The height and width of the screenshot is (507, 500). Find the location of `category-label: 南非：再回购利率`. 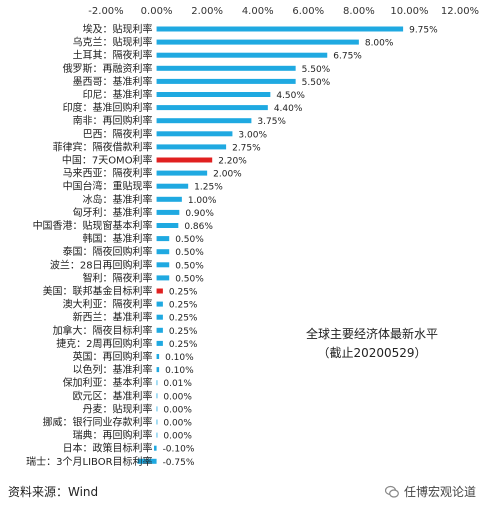

category-label: 南非：再回购利率 is located at coordinates (113, 120).